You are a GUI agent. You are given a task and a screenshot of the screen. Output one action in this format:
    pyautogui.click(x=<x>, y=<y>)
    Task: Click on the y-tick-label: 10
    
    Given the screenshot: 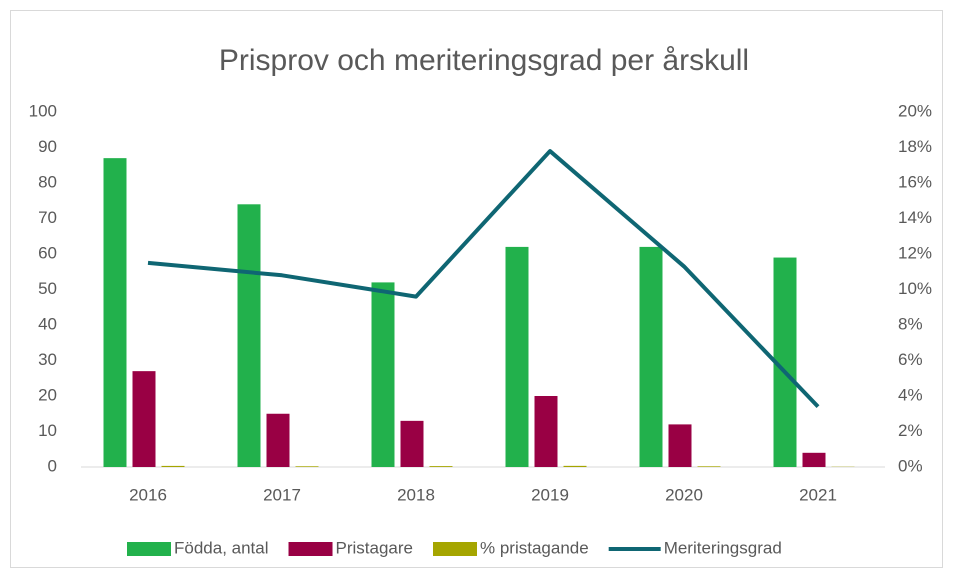 What is the action you would take?
    pyautogui.click(x=47, y=430)
    